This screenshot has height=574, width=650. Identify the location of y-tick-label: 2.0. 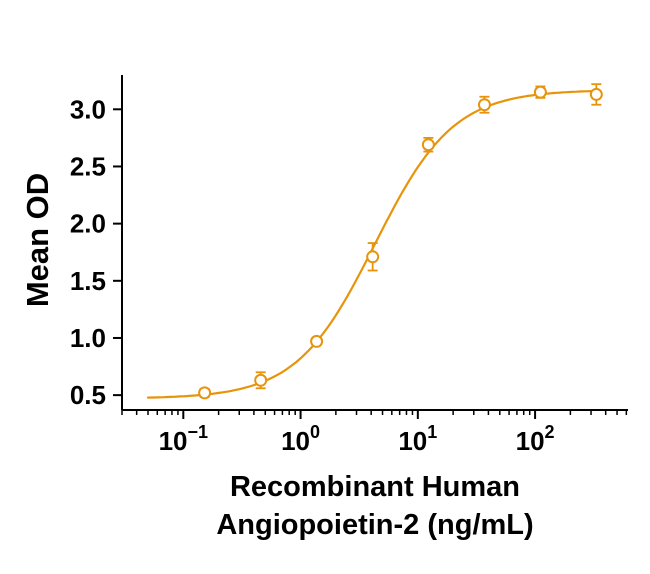
(88, 224).